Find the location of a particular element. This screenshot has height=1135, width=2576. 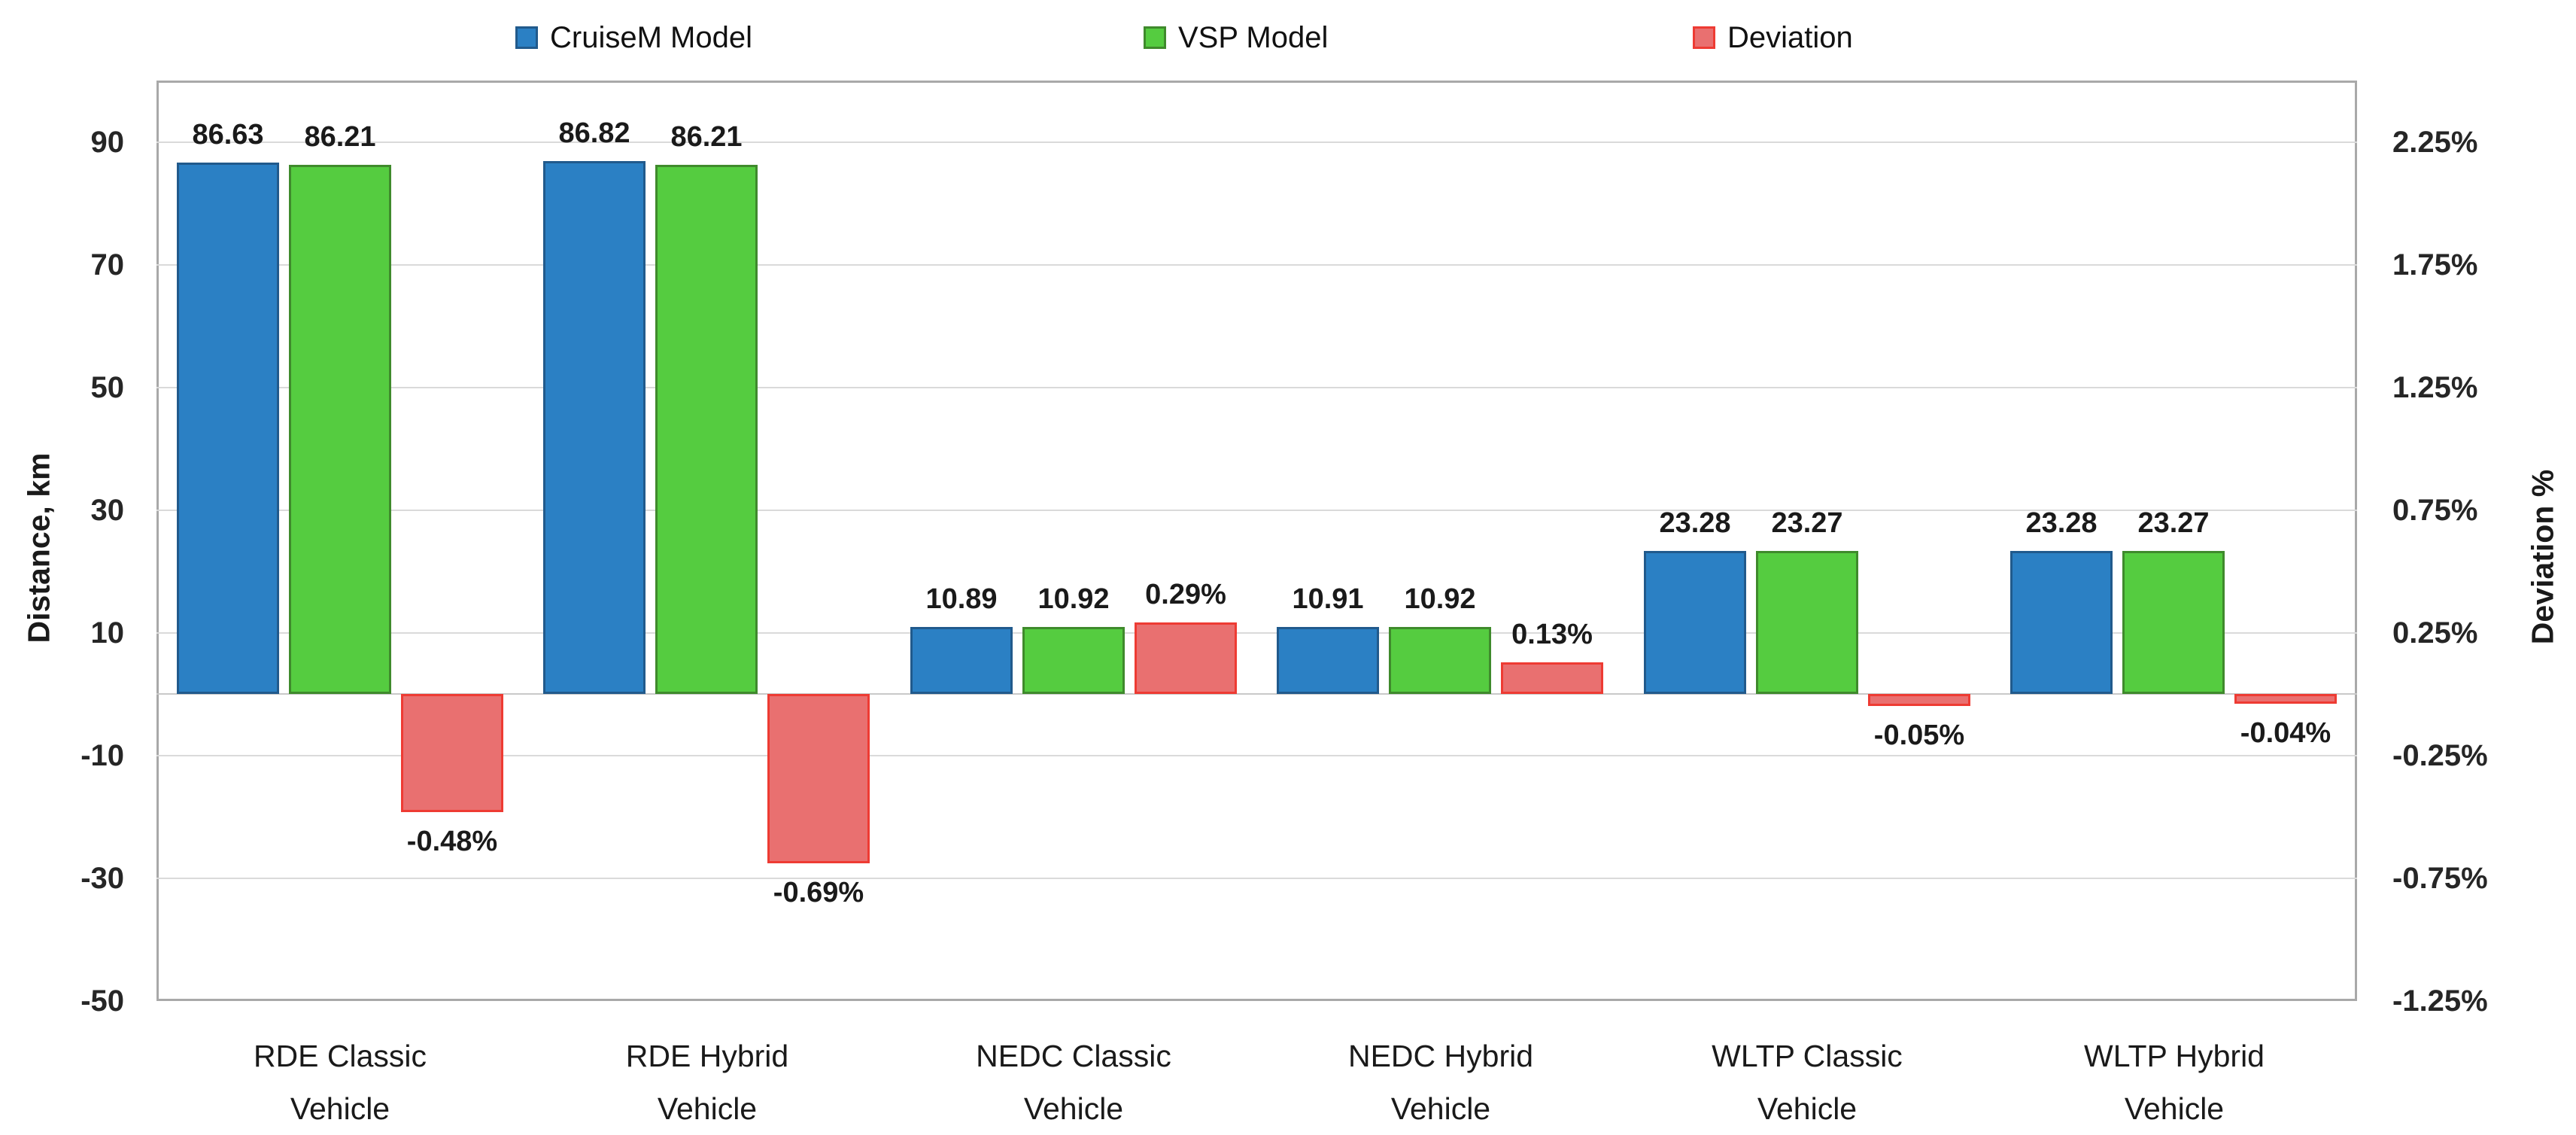

left-tick--10: -10 is located at coordinates (102, 755).